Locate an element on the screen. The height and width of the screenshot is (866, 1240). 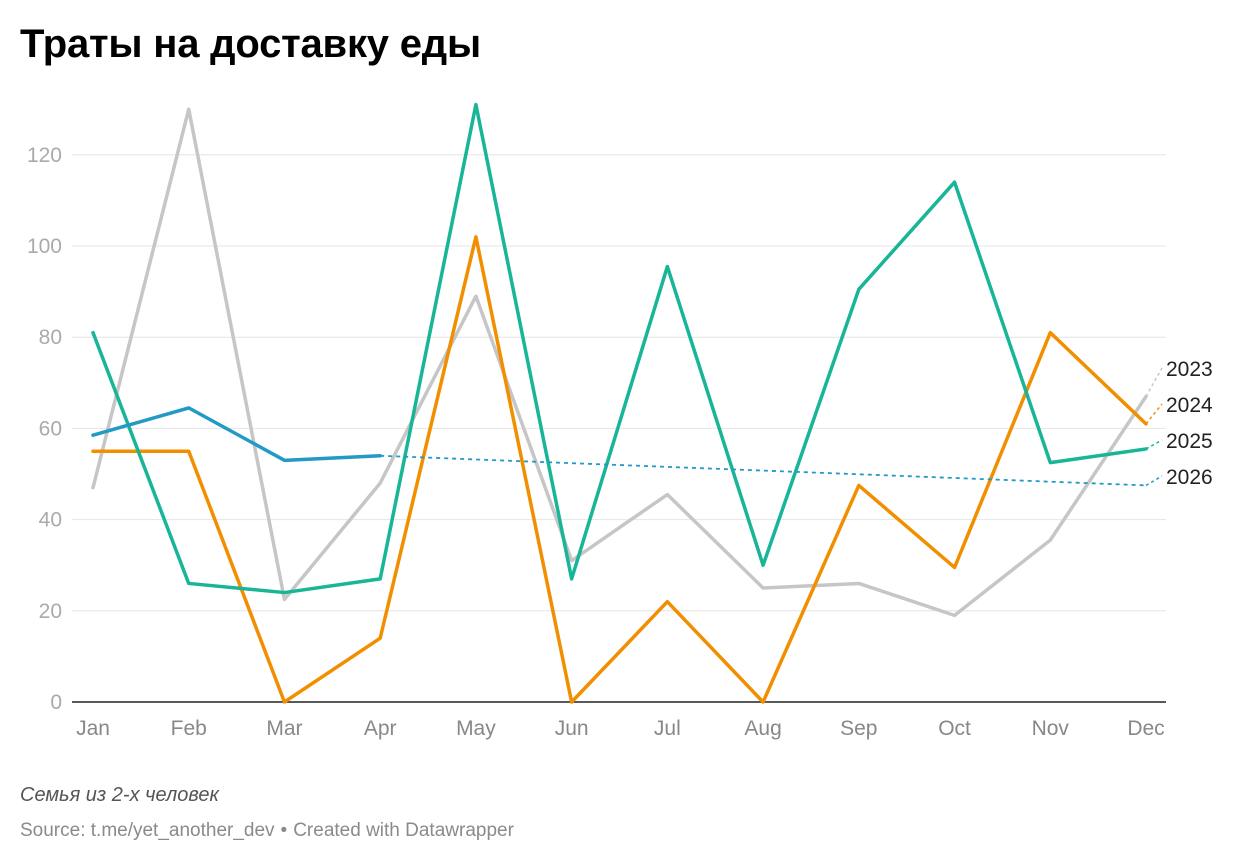
x-axis: Jan Feb Mar Apr May Jun Jul Aug Sep Oct Nov Dec is located at coordinates (620, 728).